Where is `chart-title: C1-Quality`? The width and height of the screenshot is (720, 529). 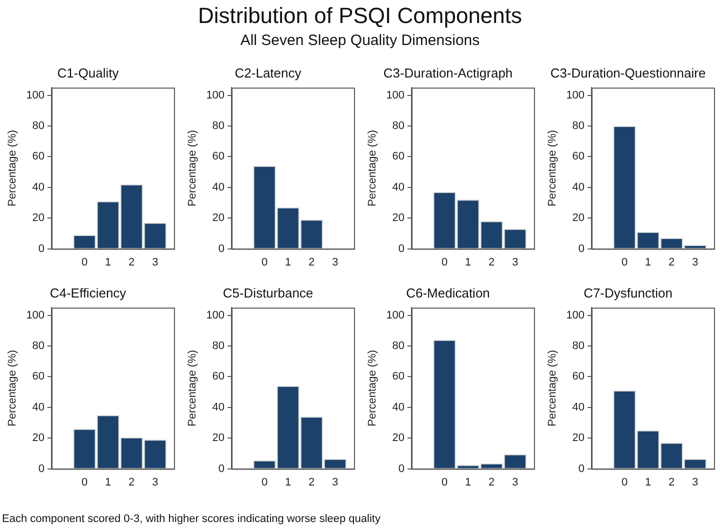
chart-title: C1-Quality is located at coordinates (88, 72).